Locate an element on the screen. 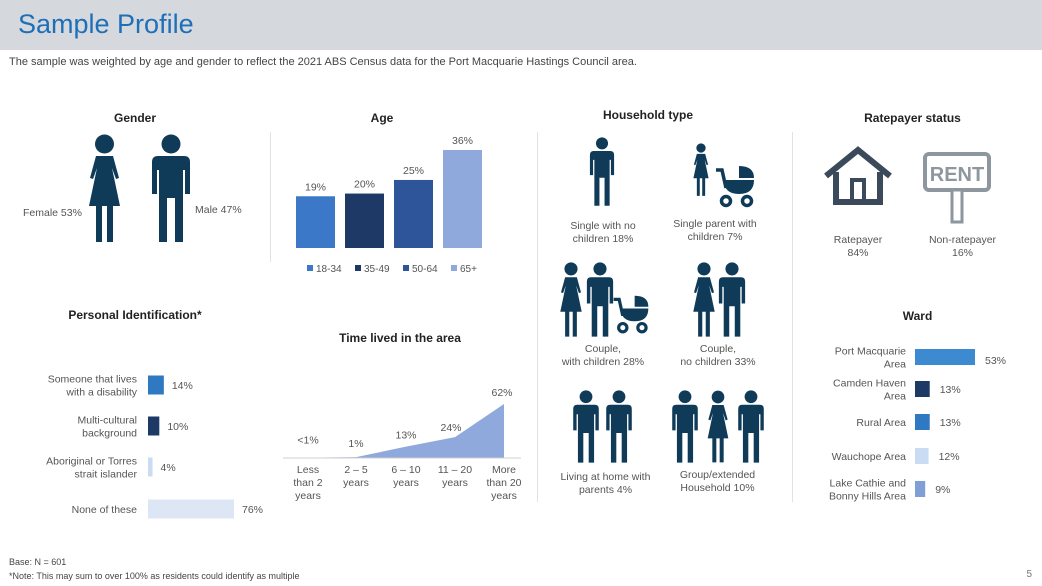 This screenshot has height=586, width=1042. ward-category-label: Port Macquarie is located at coordinates (870, 352).